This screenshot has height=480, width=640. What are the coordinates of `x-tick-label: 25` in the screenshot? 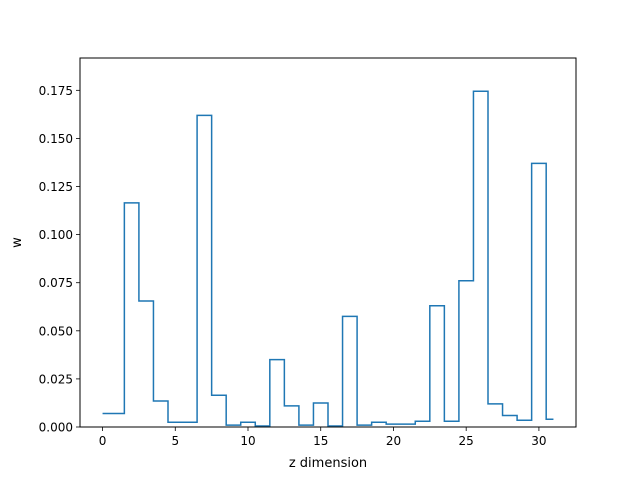 It's located at (466, 441).